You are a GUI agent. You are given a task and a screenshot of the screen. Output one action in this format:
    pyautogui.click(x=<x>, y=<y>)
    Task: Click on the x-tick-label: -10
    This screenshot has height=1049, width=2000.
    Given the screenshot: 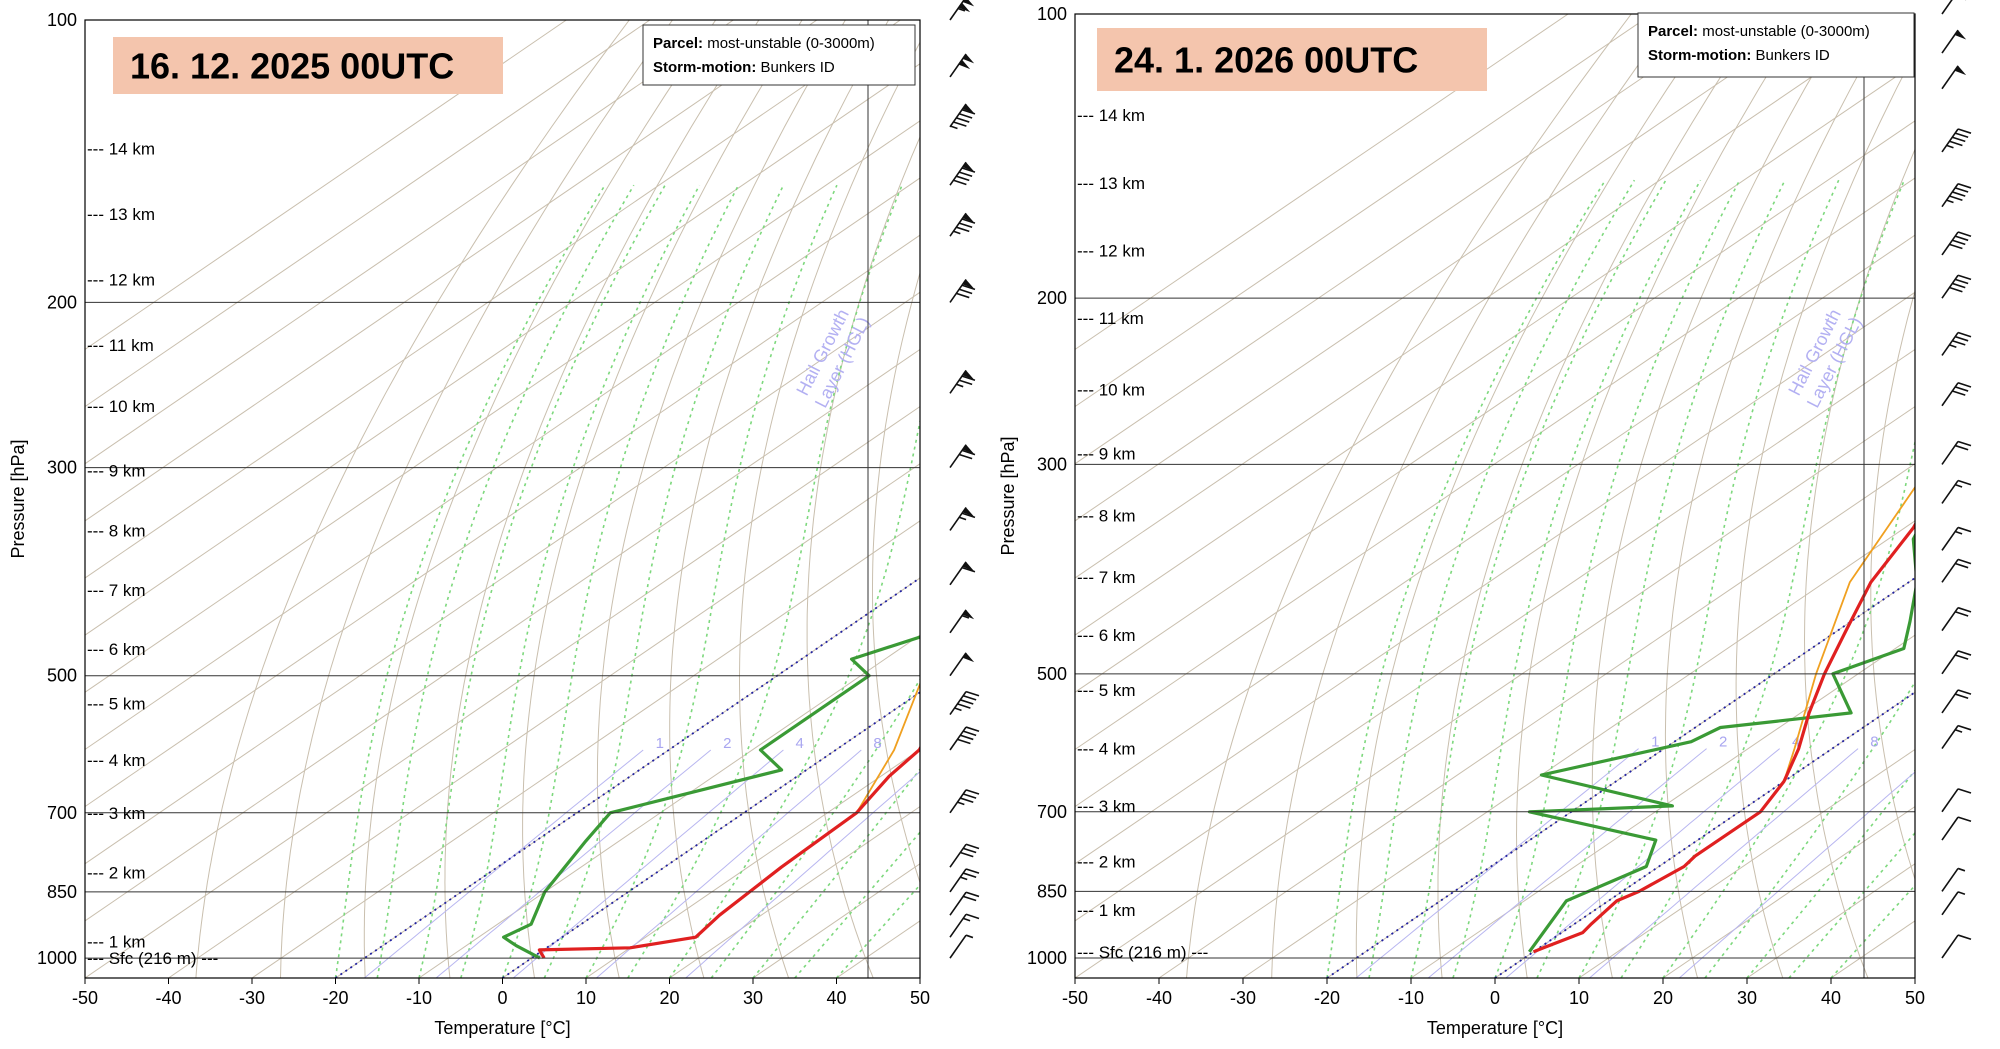 What is the action you would take?
    pyautogui.click(x=1411, y=998)
    